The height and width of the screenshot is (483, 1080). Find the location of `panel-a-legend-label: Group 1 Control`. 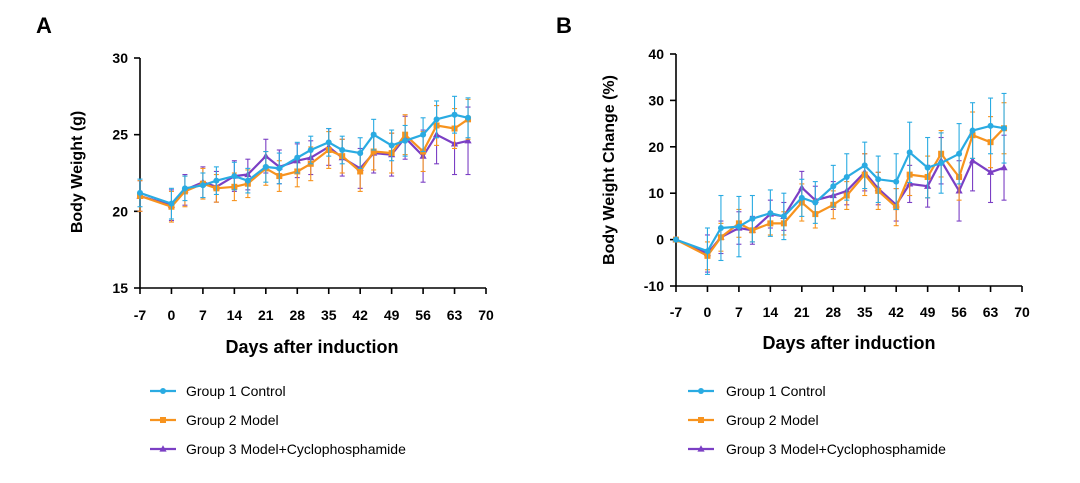

panel-a-legend-label: Group 1 Control is located at coordinates (236, 391).